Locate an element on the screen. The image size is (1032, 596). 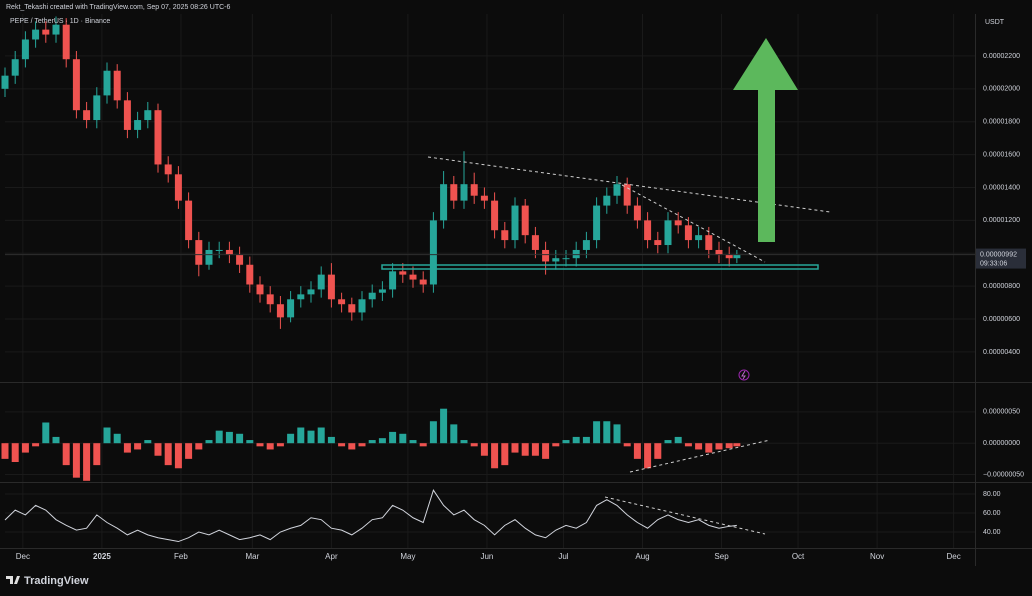
y-tick-label: 0.00002200 is located at coordinates (1001, 56).